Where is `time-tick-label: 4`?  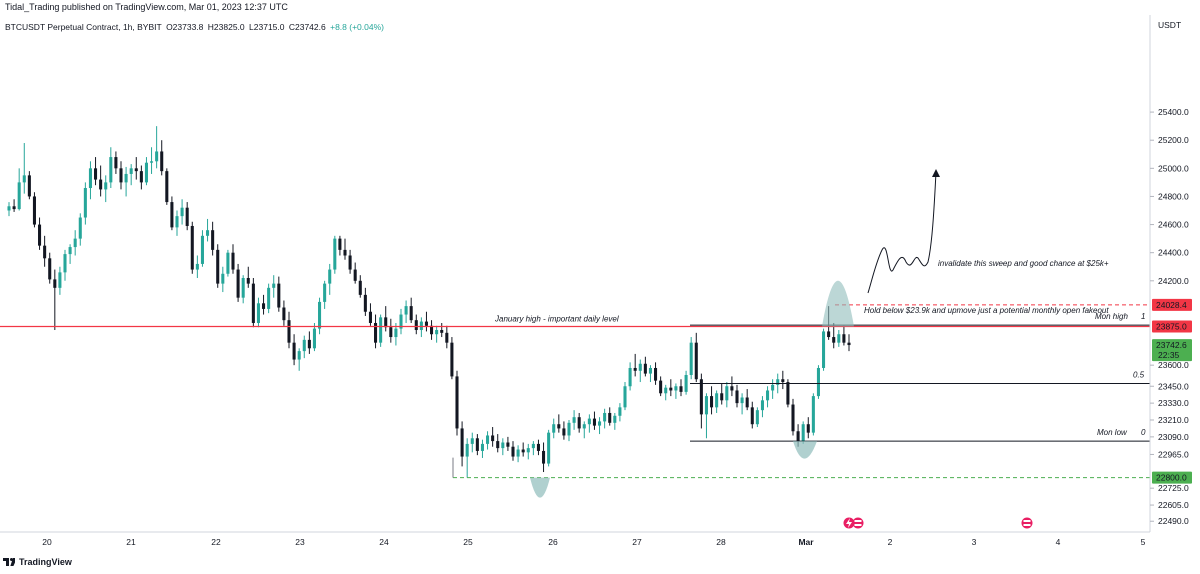
time-tick-label: 4 is located at coordinates (1058, 542).